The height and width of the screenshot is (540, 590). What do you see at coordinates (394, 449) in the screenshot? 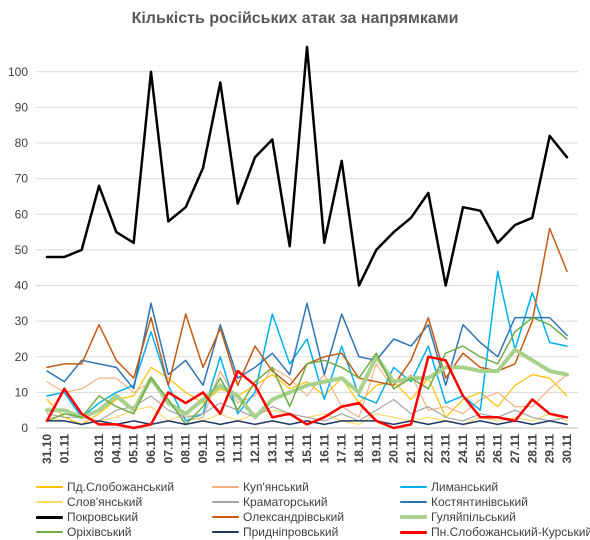
I see `x-tick-label: 20.11` at bounding box center [394, 449].